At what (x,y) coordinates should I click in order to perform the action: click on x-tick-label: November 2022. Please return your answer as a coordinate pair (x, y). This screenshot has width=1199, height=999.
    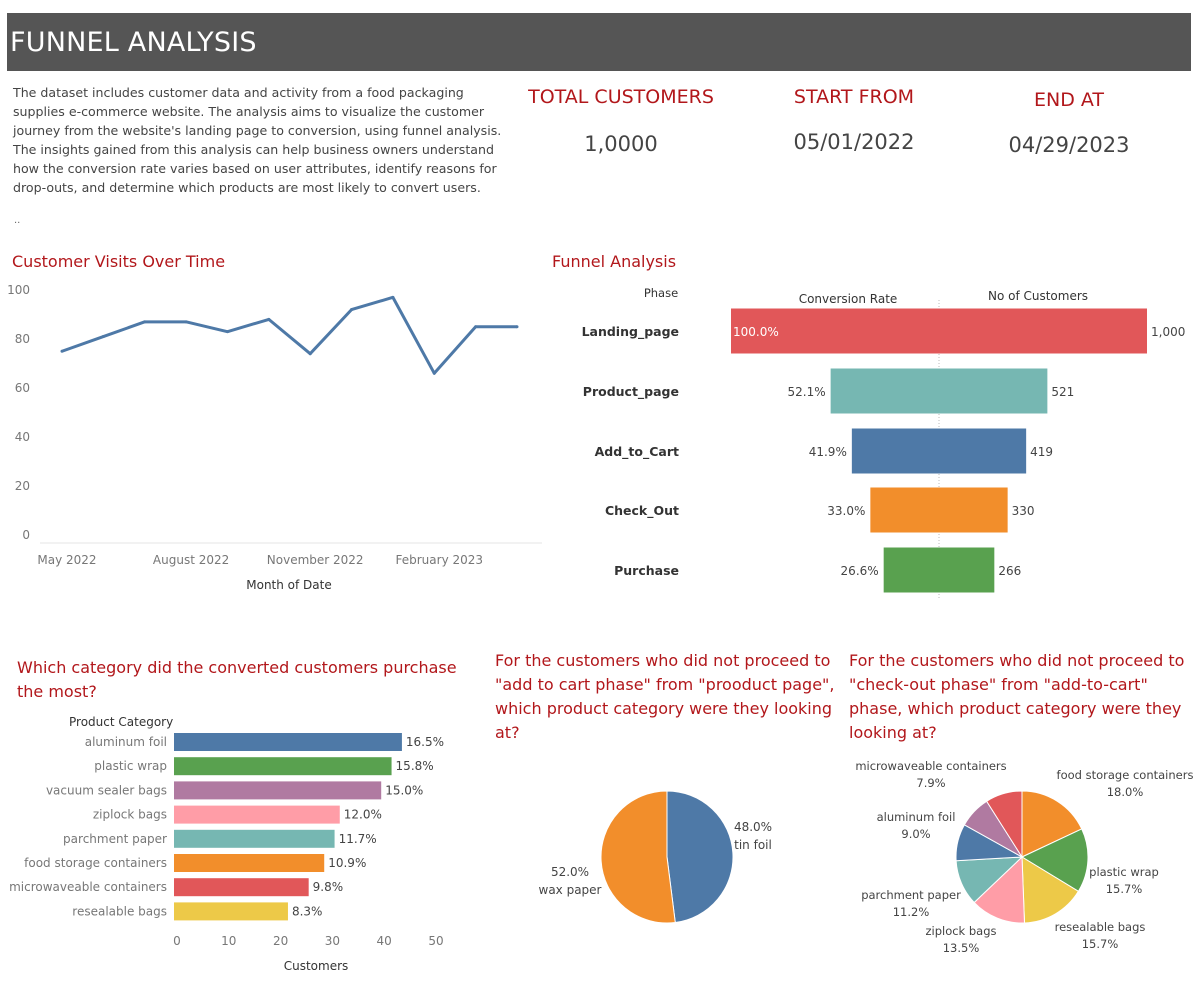
    Looking at the image, I should click on (315, 560).